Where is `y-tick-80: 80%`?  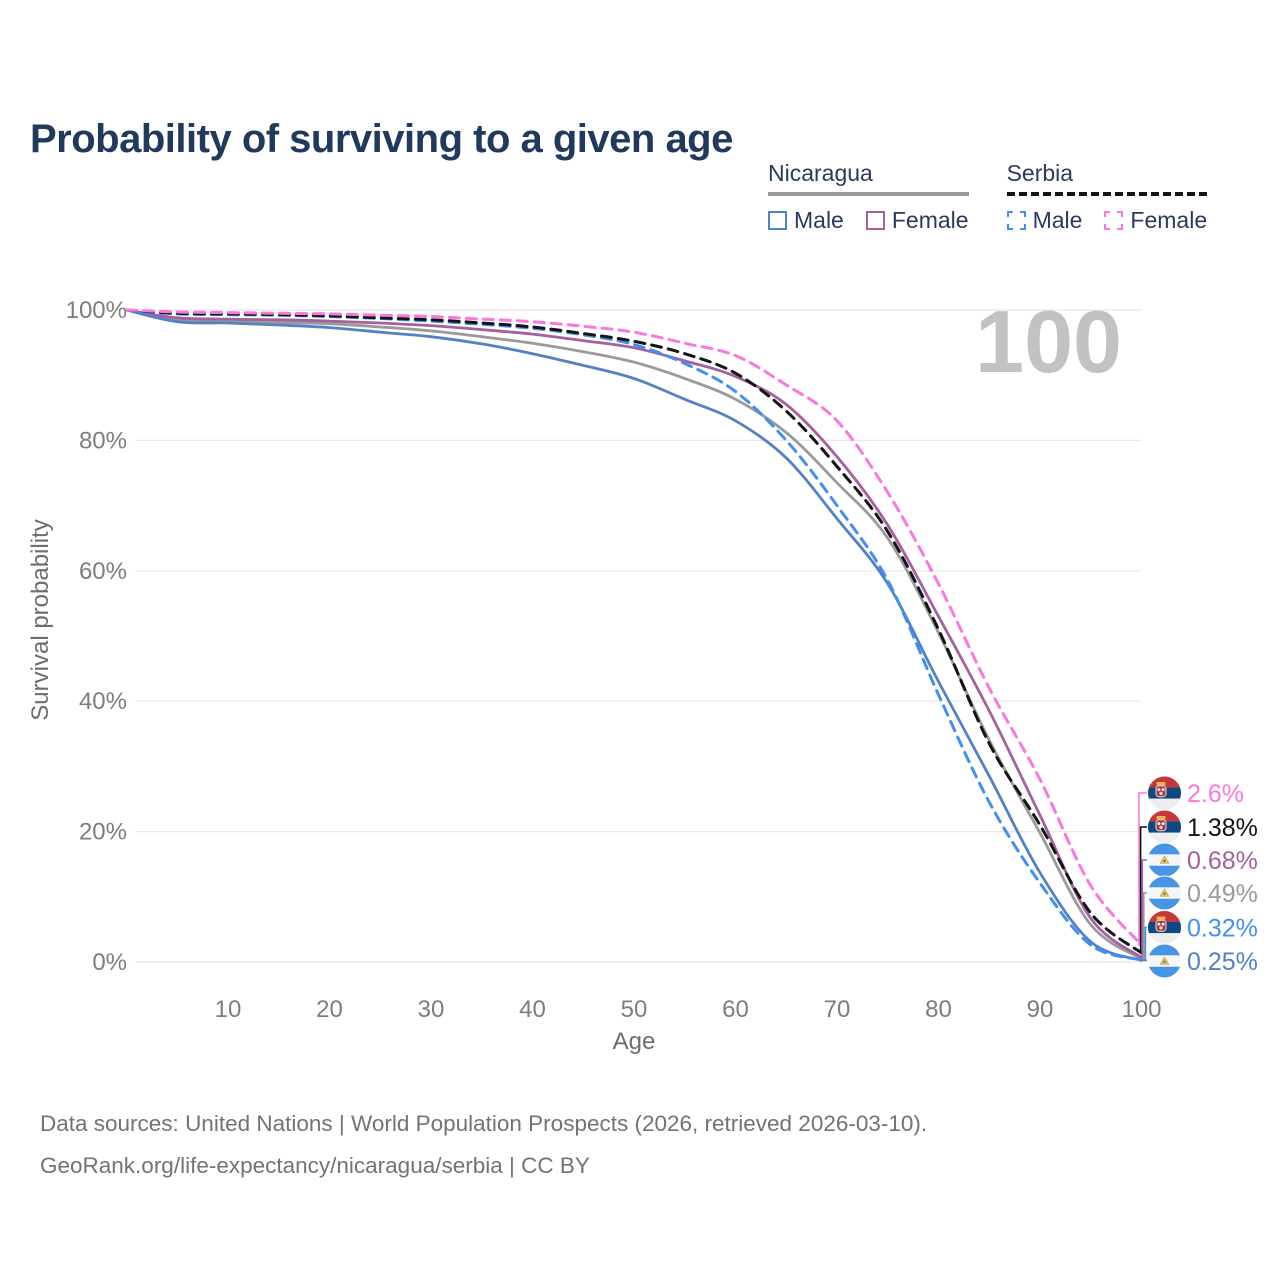
y-tick-80: 80% is located at coordinates (103, 440).